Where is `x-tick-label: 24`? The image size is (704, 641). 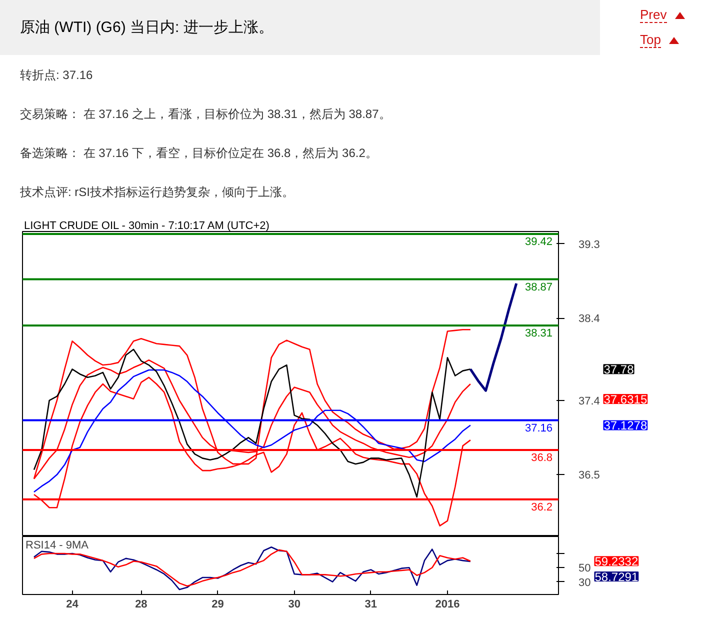 x-tick-label: 24 is located at coordinates (73, 604).